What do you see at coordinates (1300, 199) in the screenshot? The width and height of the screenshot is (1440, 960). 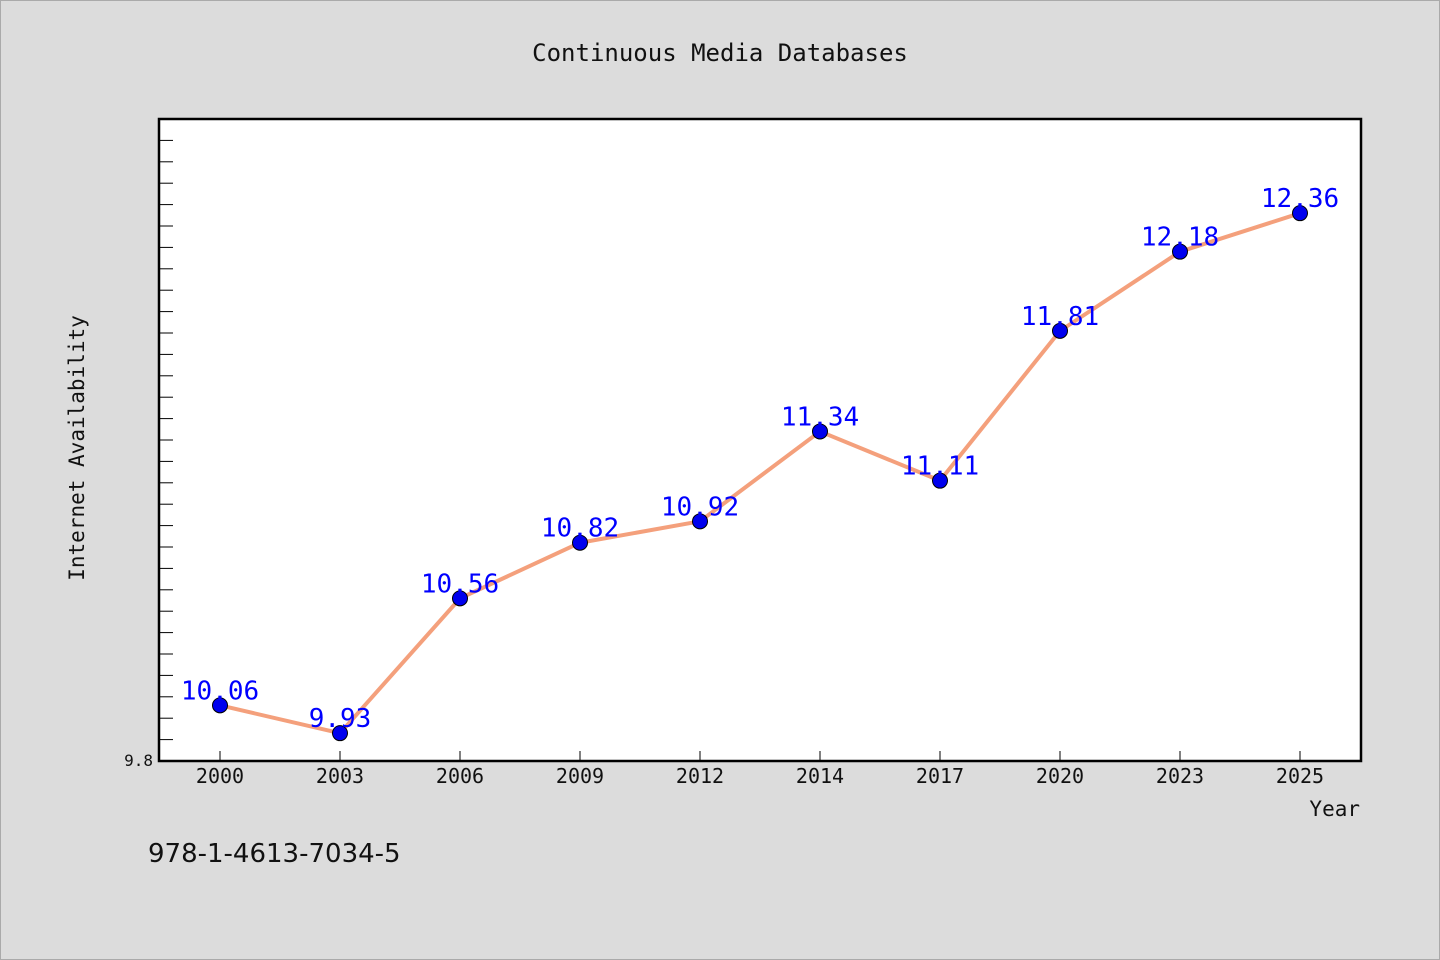 I see `data-label: 12.36` at bounding box center [1300, 199].